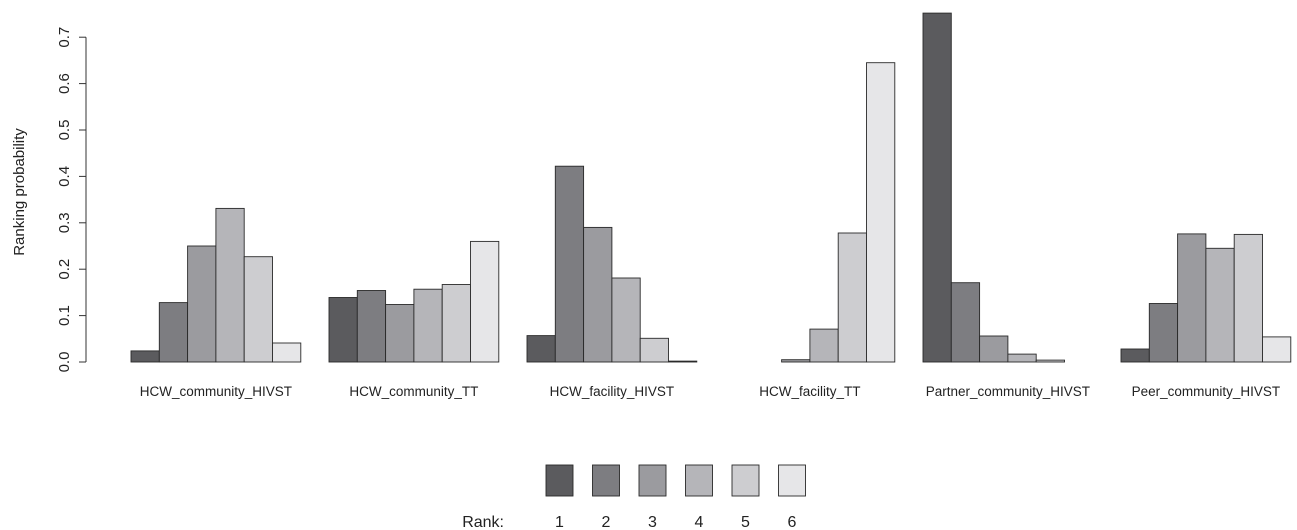  I want to click on y-tick-label: 0.0, so click(64, 362).